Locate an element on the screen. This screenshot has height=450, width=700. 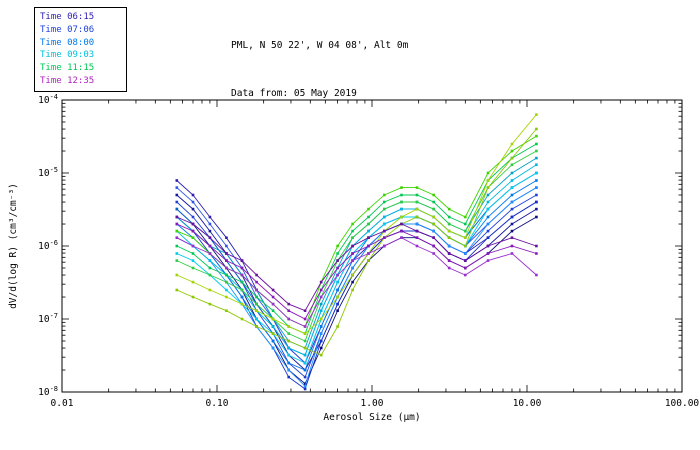
y-tick-label: 10-4 is located at coordinates (48, 99).